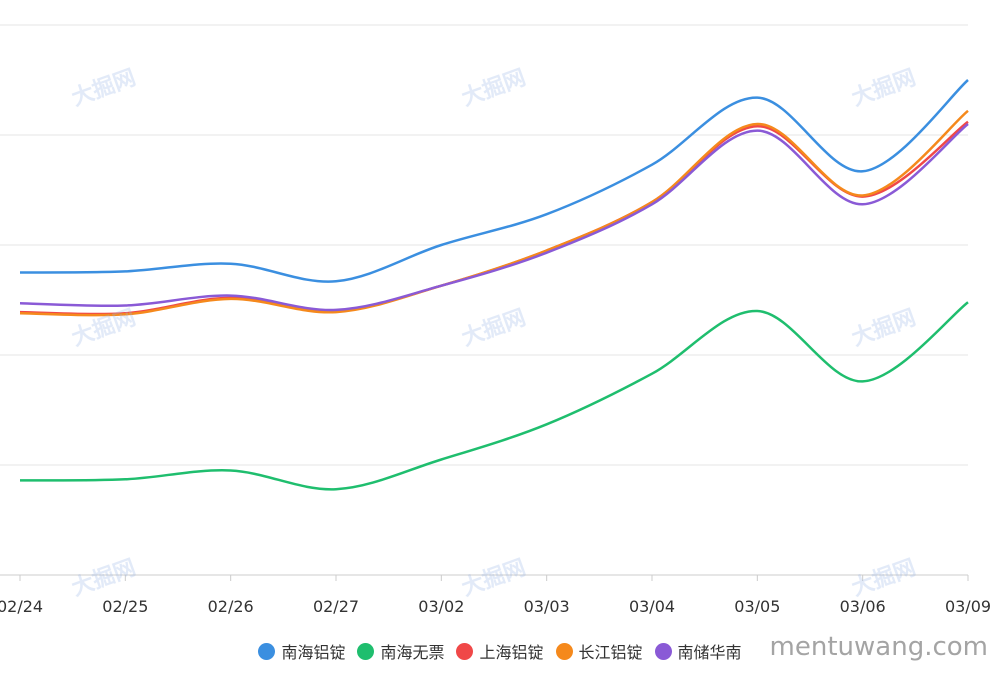 Image resolution: width=1000 pixels, height=673 pixels. What do you see at coordinates (125, 606) in the screenshot?
I see `x-tick-label: 02/25` at bounding box center [125, 606].